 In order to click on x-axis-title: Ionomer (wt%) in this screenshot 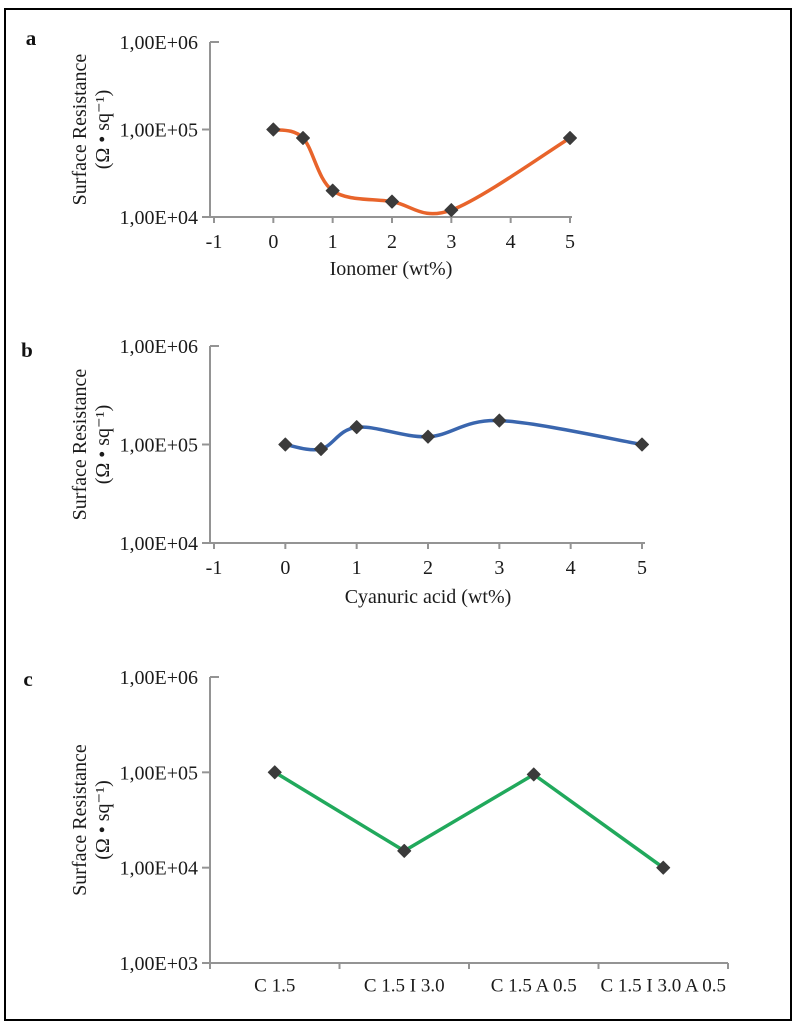, I will do `click(391, 269)`.